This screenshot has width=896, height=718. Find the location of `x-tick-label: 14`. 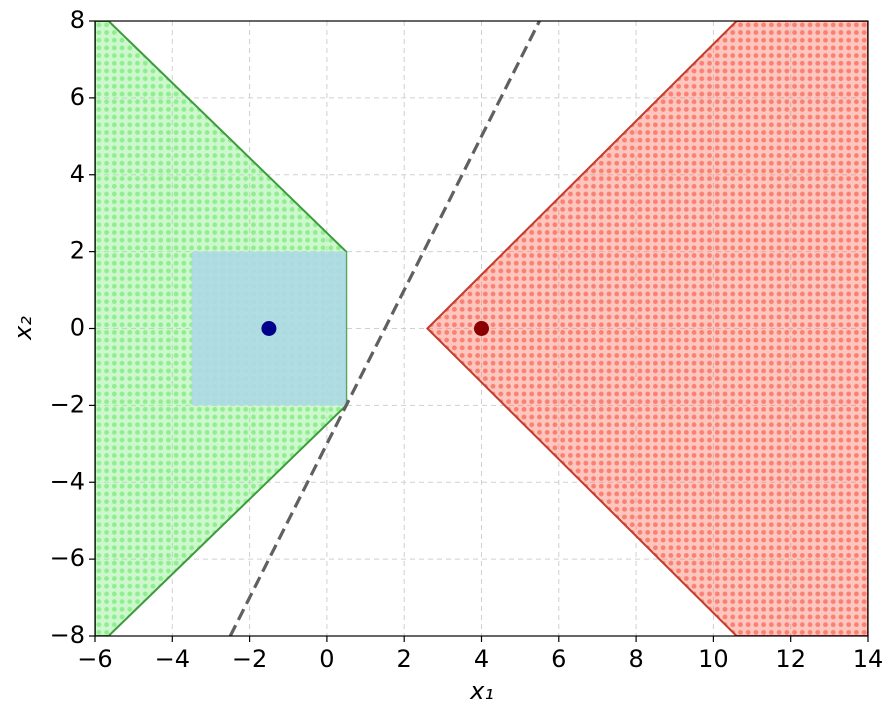

x-tick-label: 14 is located at coordinates (868, 659).